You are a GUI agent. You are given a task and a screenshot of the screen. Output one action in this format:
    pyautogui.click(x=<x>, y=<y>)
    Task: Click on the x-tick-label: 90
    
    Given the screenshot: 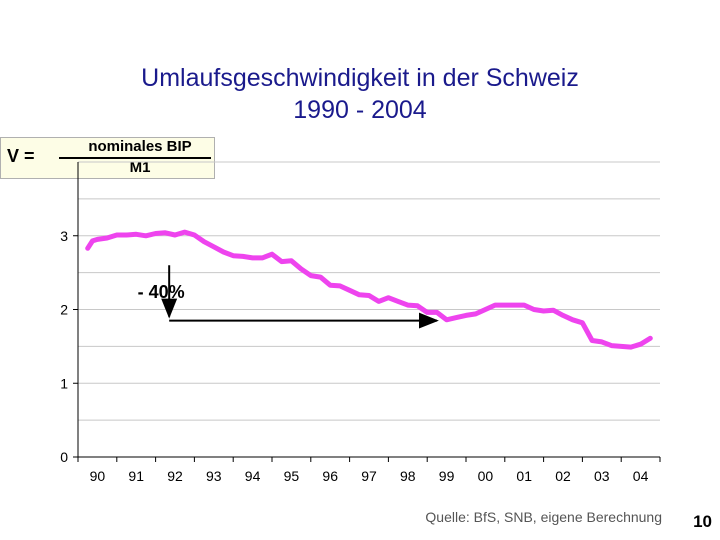 What is the action you would take?
    pyautogui.click(x=98, y=476)
    